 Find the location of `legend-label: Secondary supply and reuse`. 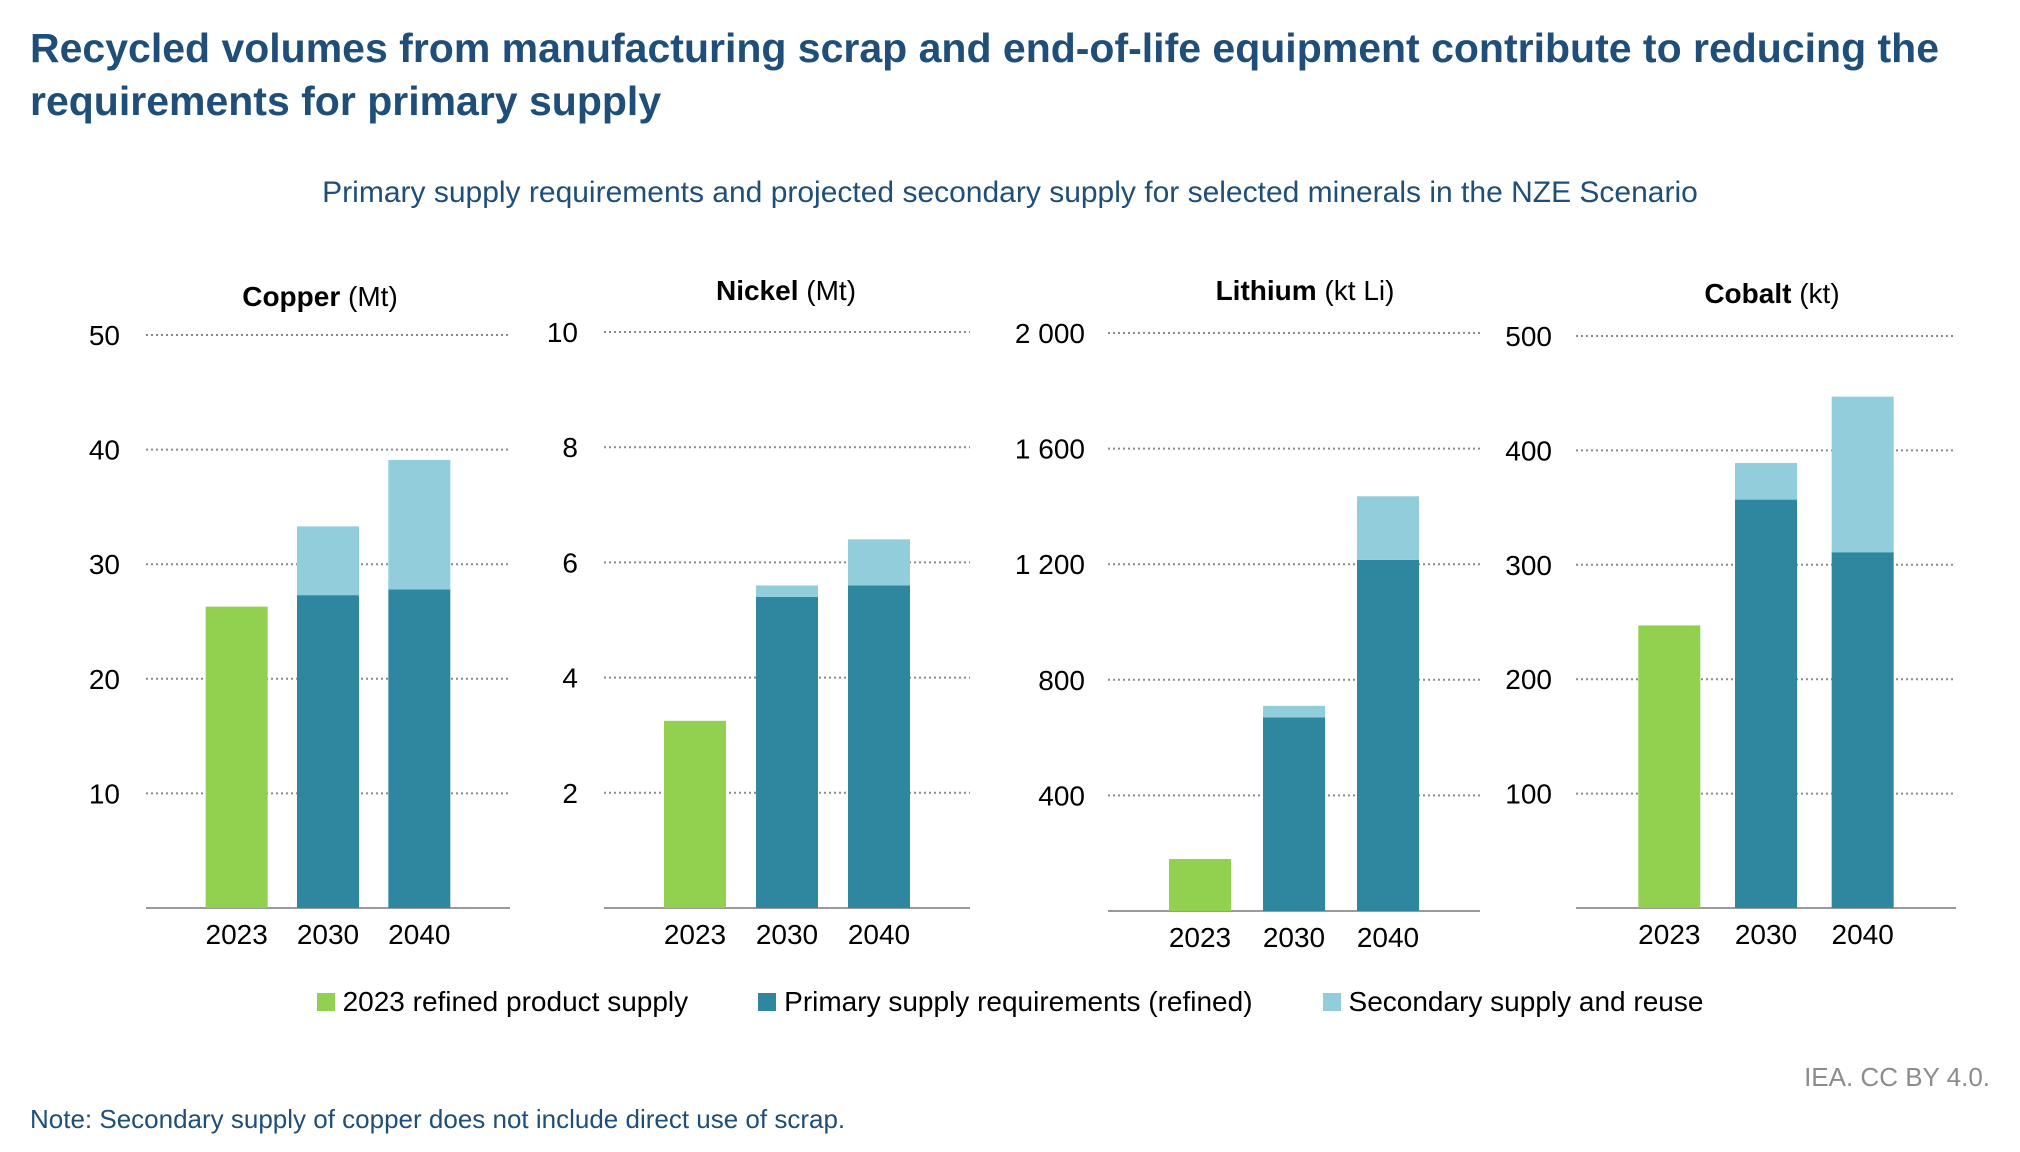

legend-label: Secondary supply and reuse is located at coordinates (1526, 1001).